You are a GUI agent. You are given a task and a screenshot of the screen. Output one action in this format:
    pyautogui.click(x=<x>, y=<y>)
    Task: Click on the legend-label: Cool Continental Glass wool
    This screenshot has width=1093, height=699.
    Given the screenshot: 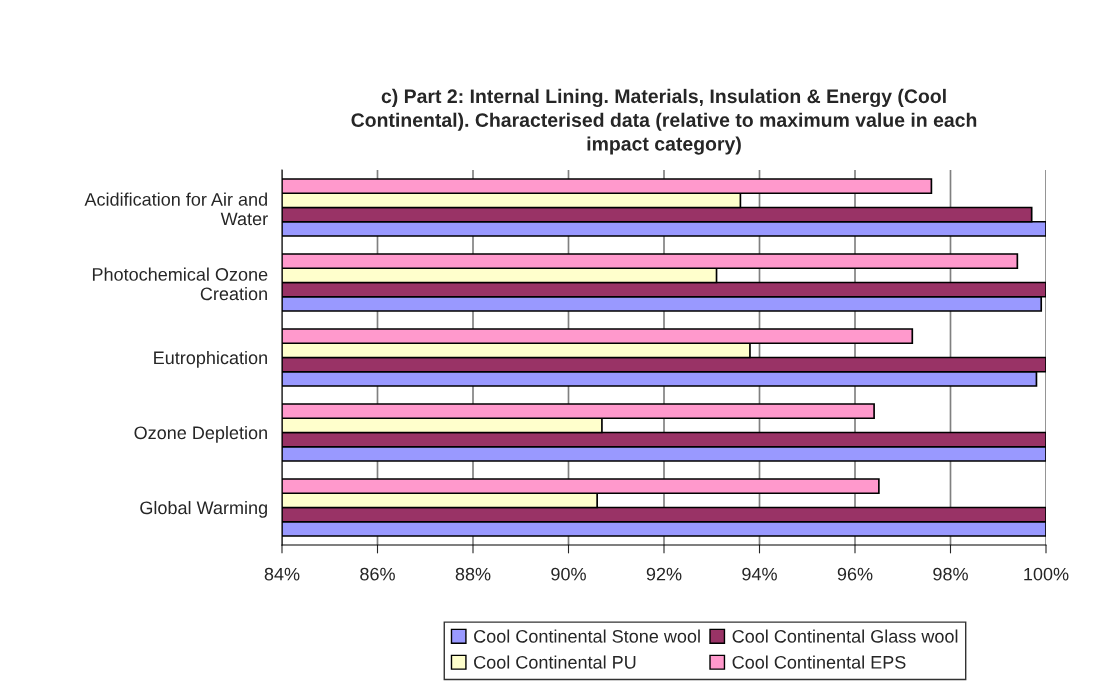 What is the action you would take?
    pyautogui.click(x=845, y=636)
    